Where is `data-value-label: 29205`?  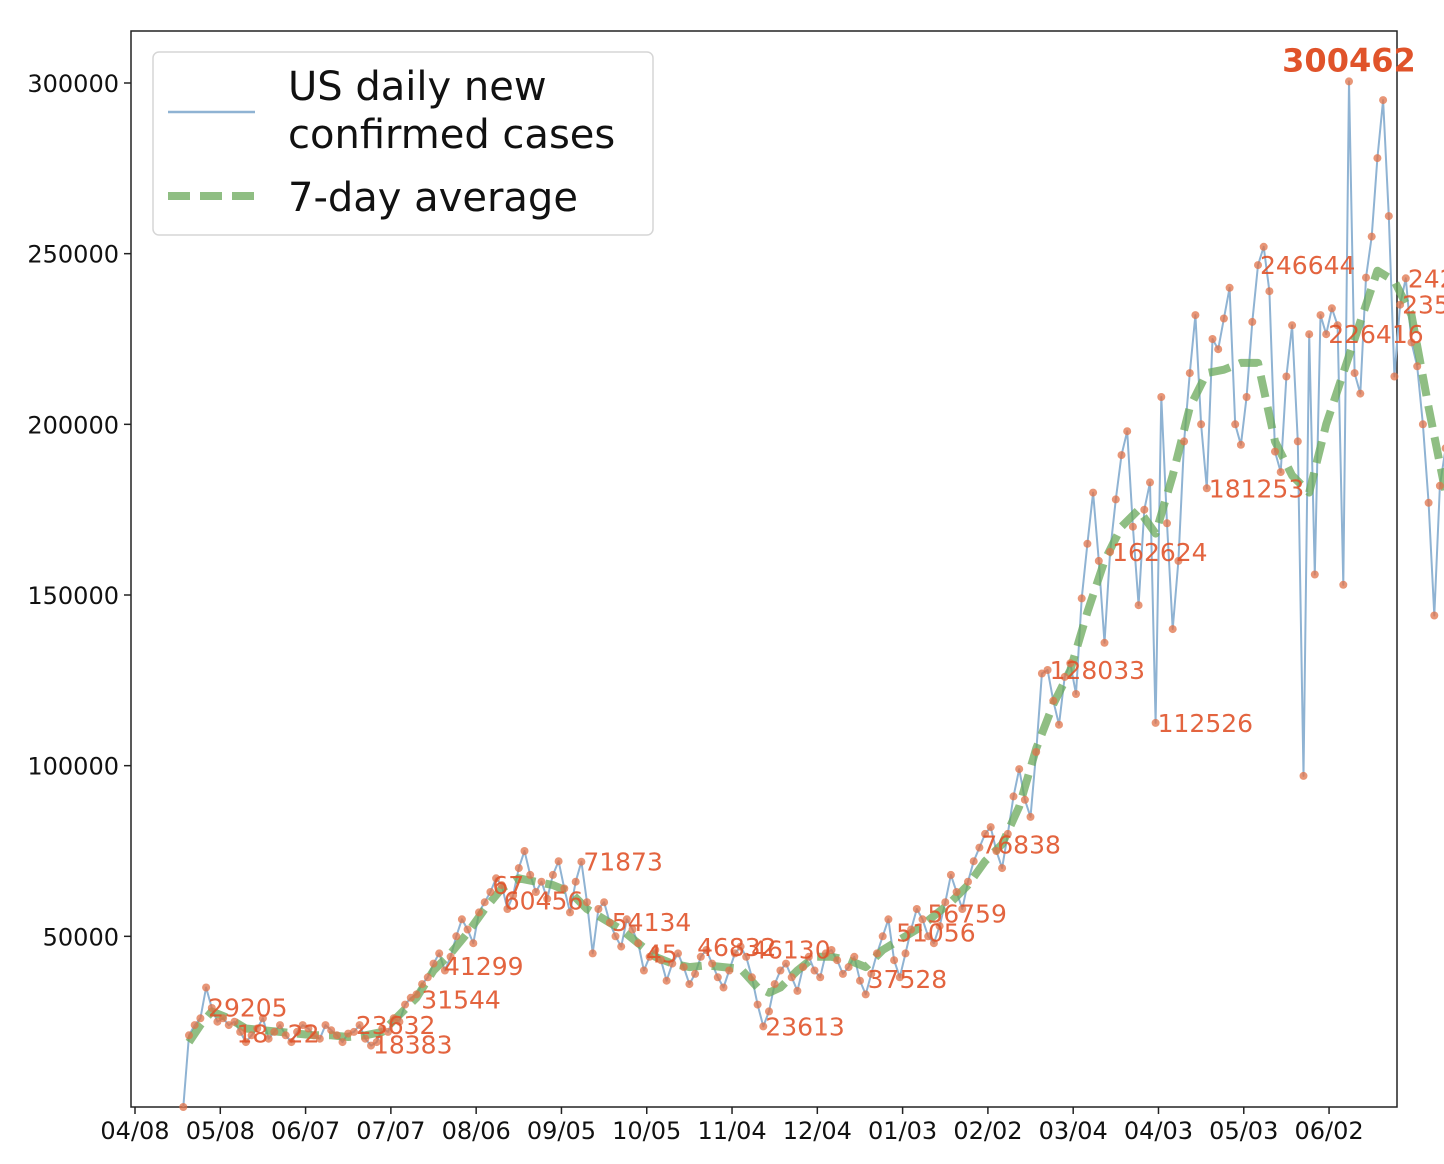 data-value-label: 29205 is located at coordinates (248, 1007).